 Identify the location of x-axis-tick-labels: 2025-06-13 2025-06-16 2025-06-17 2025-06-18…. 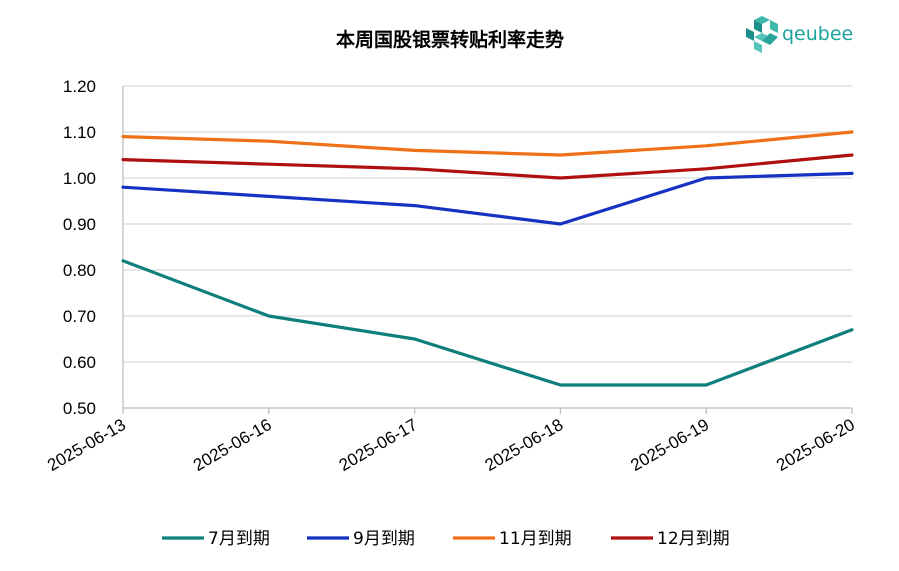
(451, 445).